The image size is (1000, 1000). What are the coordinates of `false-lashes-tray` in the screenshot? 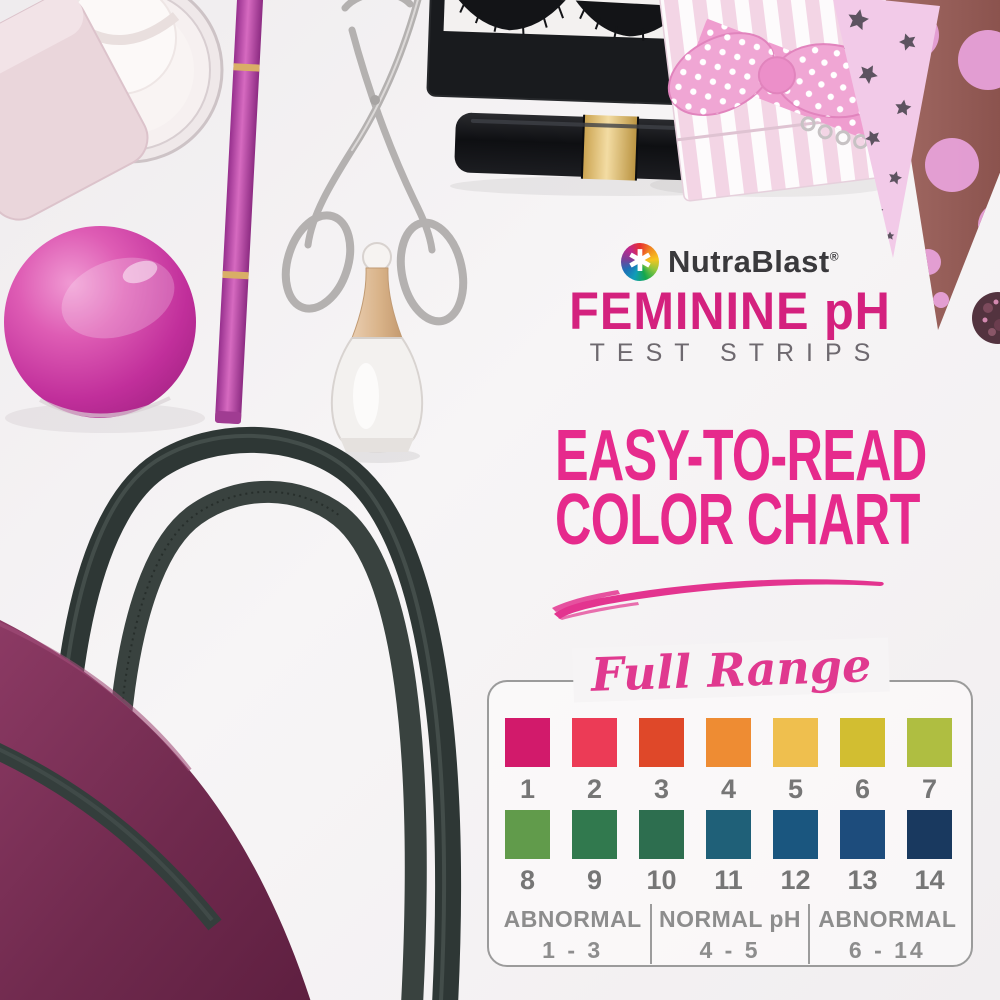 It's located at (557, 53).